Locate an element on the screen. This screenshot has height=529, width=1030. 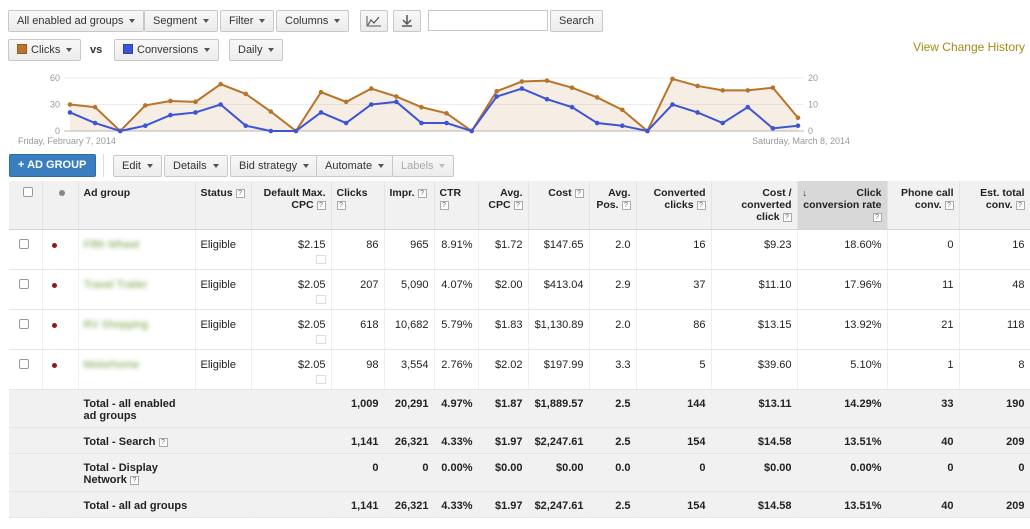
col-converted-clicks: Converted clicks ? is located at coordinates (674, 205).